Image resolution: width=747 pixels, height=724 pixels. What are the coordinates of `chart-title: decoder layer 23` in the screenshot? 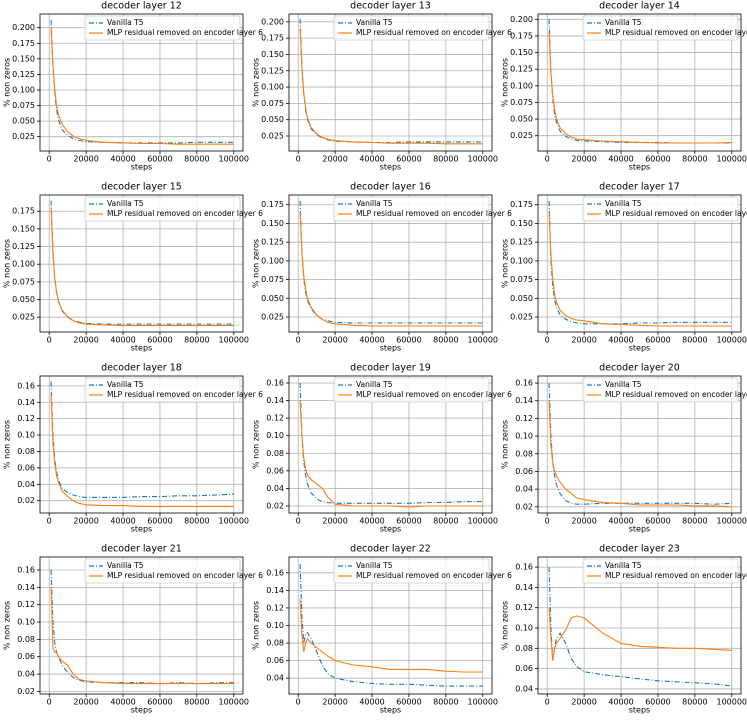 It's located at (639, 549).